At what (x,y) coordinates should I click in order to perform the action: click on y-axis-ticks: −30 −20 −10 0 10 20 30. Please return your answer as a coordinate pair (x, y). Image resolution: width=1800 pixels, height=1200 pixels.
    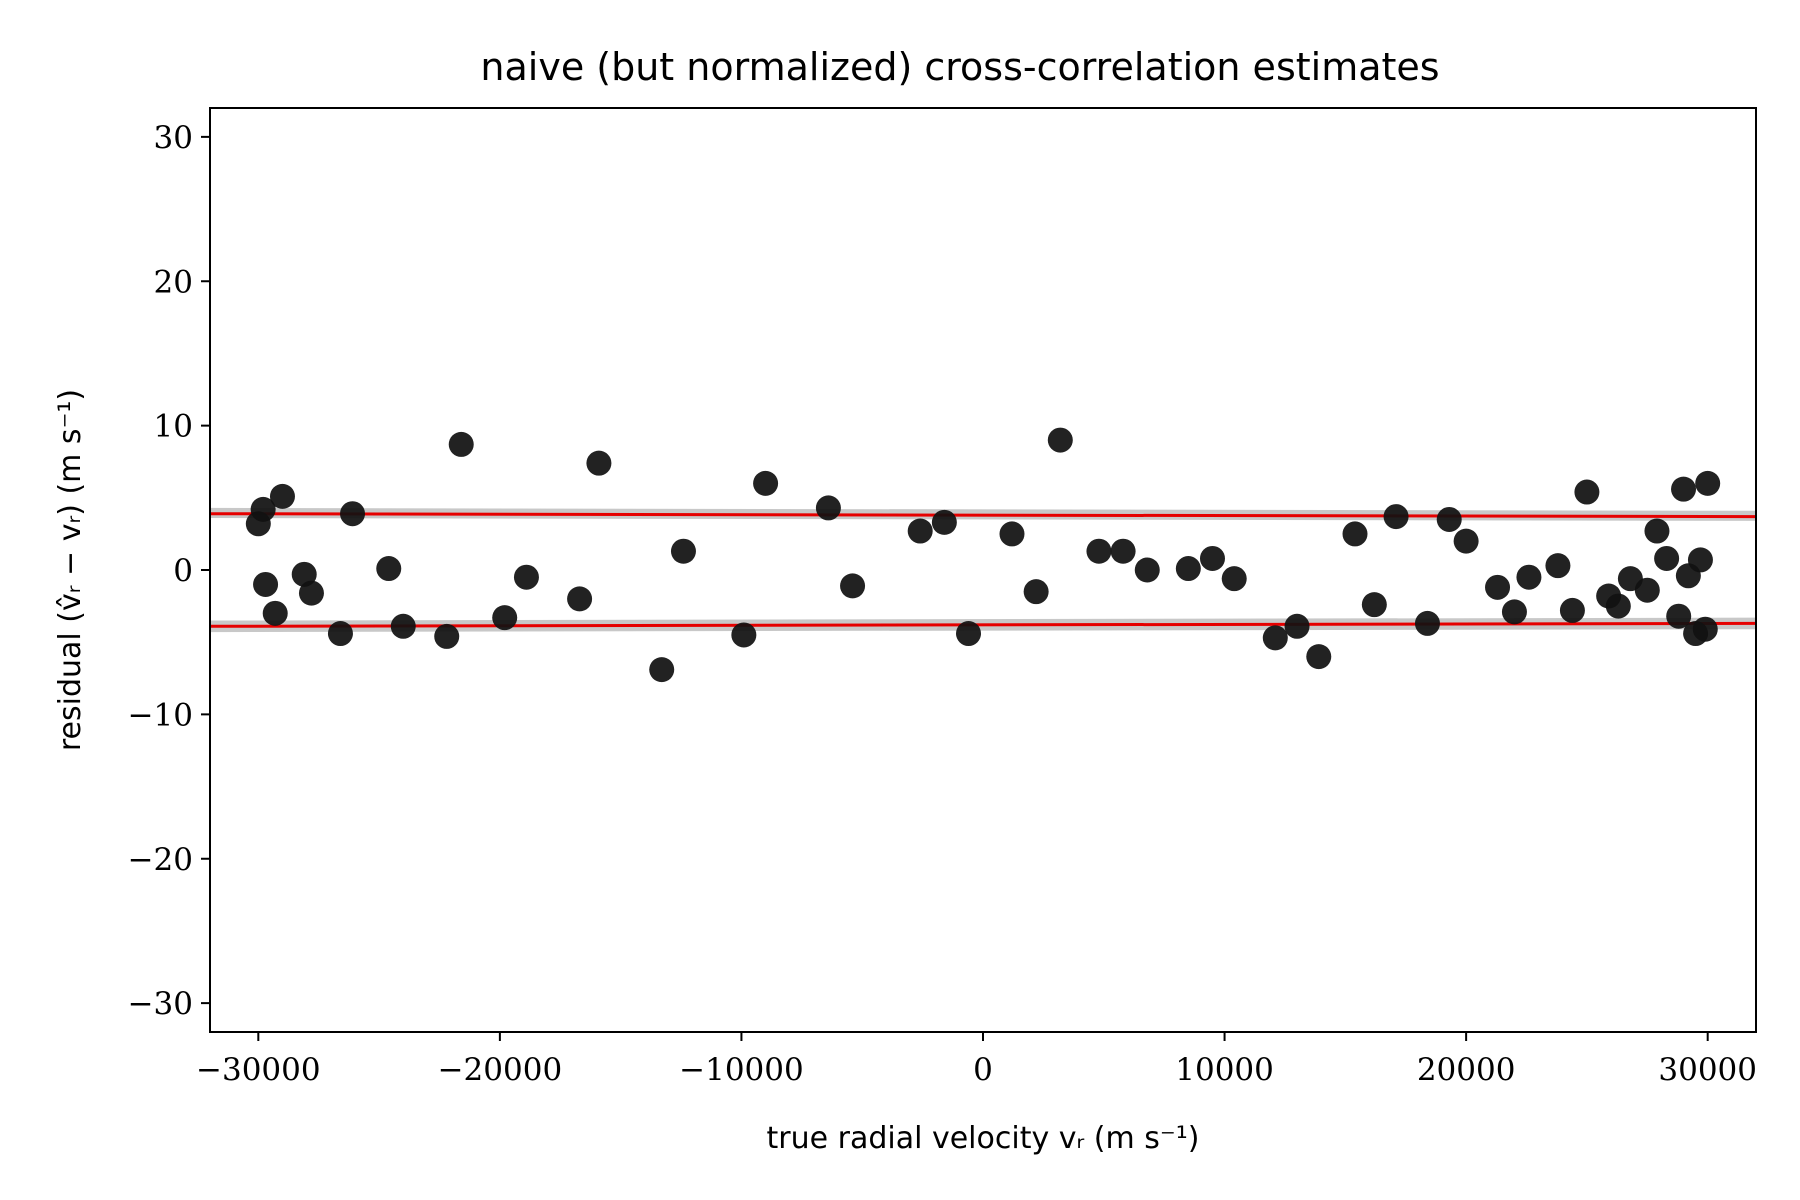
    Looking at the image, I should click on (169, 571).